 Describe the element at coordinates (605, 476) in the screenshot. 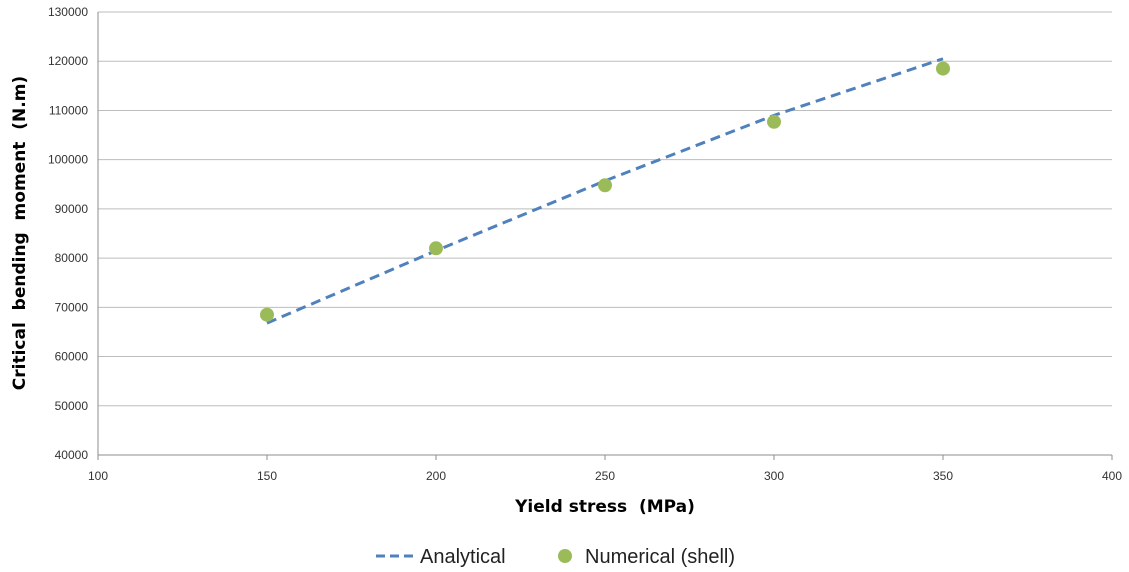

I see `x-tick-label: 250` at that location.